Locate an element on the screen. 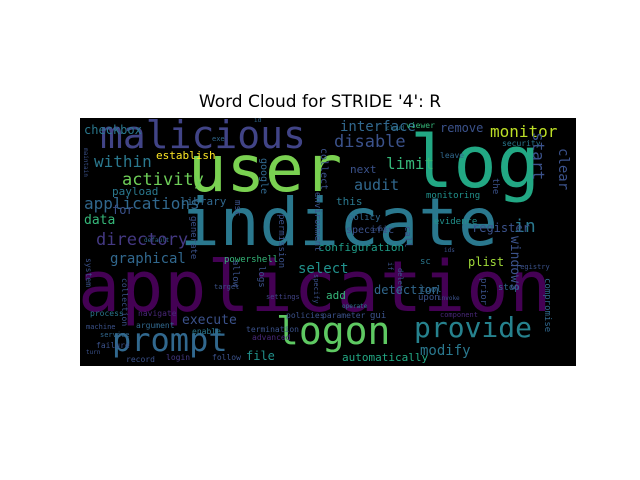  word-add: next is located at coordinates (363, 169).